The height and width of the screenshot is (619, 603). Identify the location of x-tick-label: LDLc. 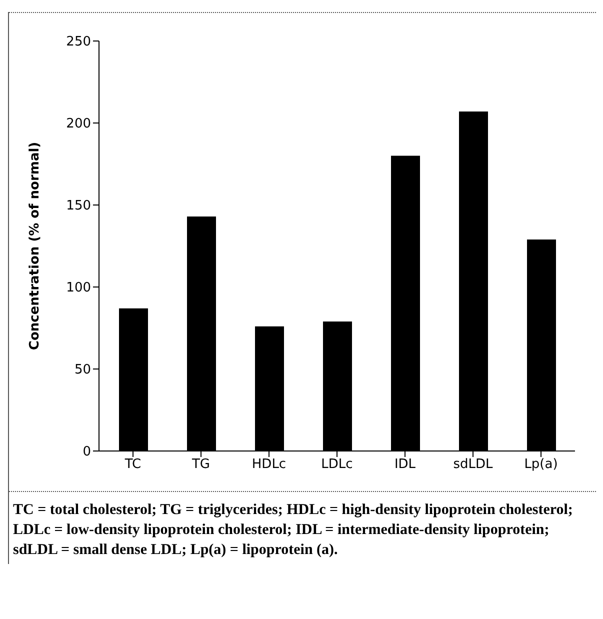
(337, 464).